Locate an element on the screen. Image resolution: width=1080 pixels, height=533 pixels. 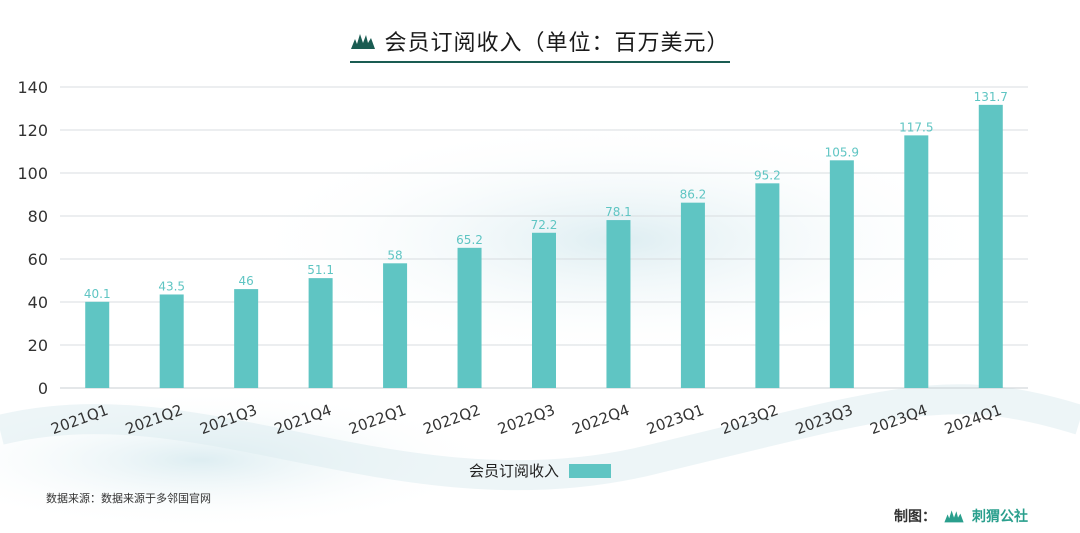
y-tick-label: 40 is located at coordinates (38, 302).